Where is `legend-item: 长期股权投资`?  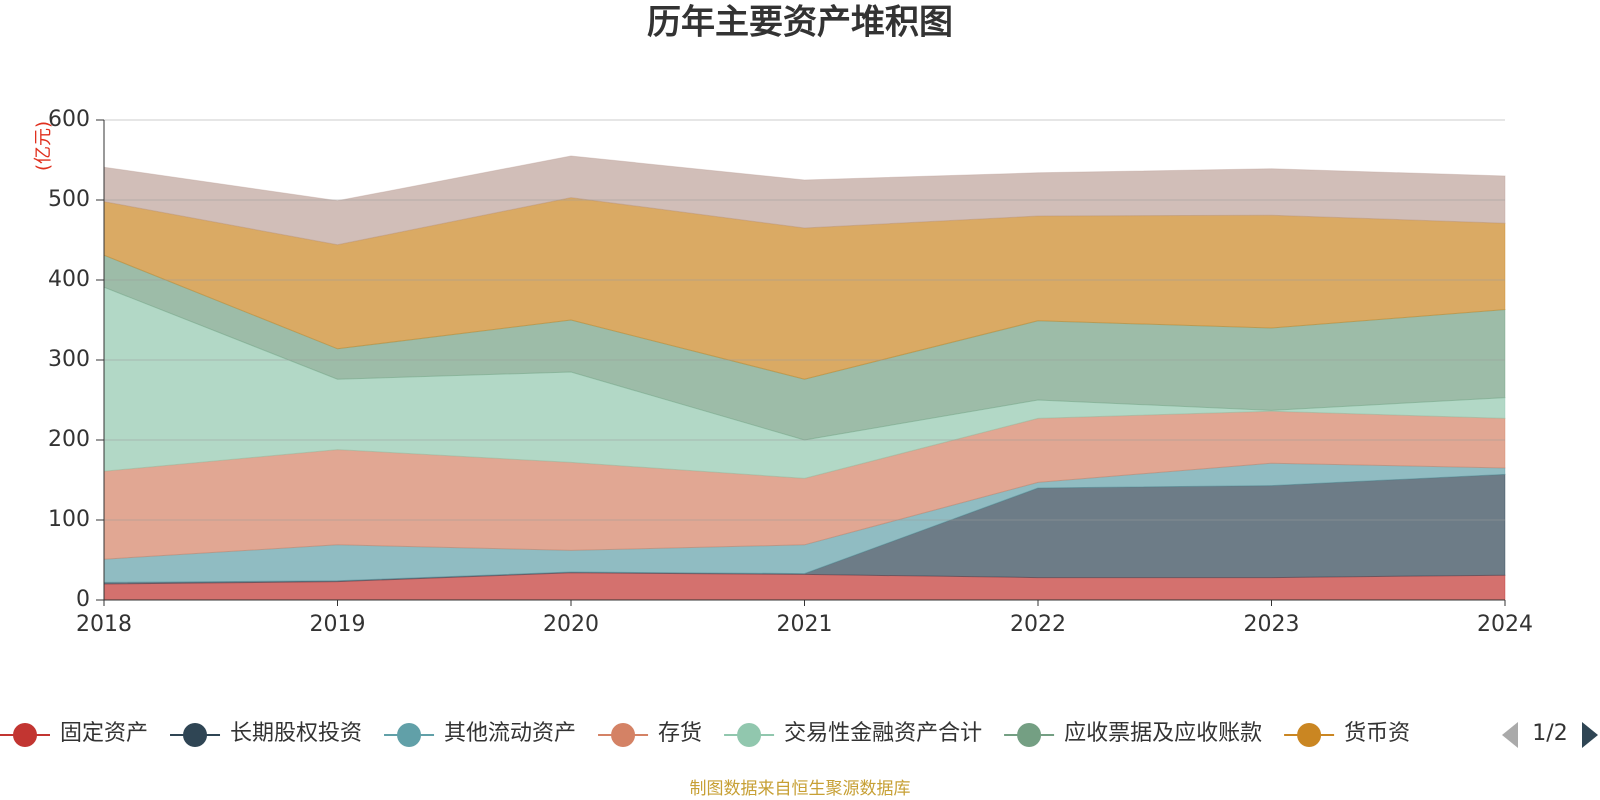
legend-item: 长期股权投资 is located at coordinates (266, 734).